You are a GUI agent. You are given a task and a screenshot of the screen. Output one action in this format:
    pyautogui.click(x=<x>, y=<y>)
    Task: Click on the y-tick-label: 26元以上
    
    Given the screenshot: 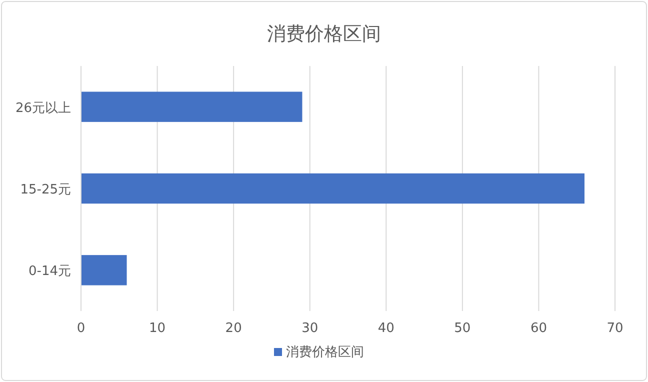 What is the action you would take?
    pyautogui.click(x=43, y=108)
    